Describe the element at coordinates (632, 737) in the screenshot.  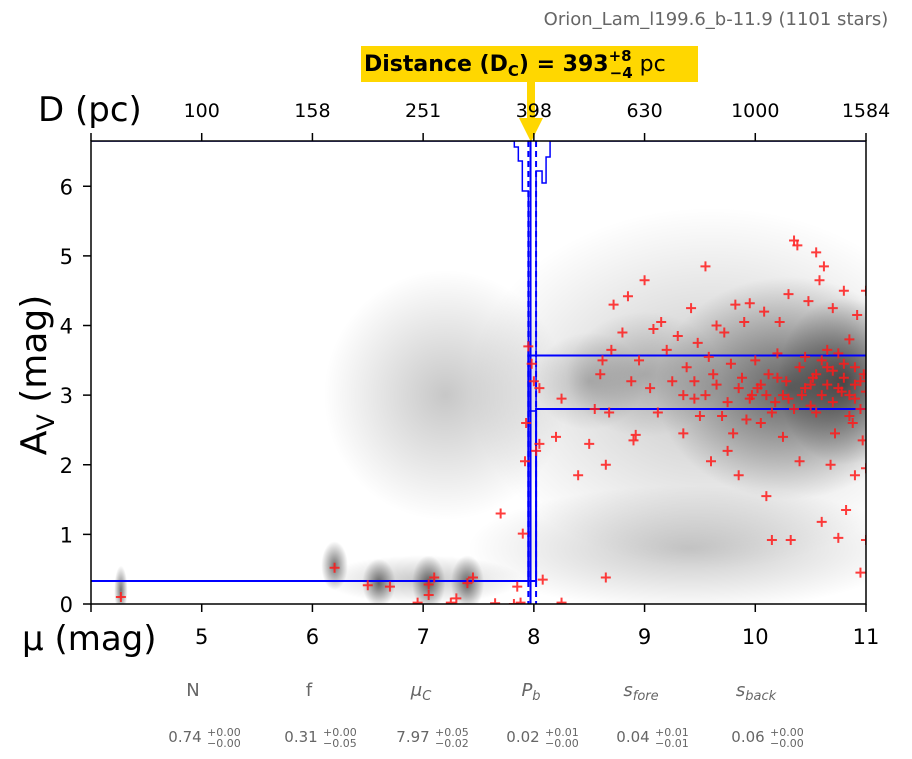
I see `param-value: 0.04` at that location.